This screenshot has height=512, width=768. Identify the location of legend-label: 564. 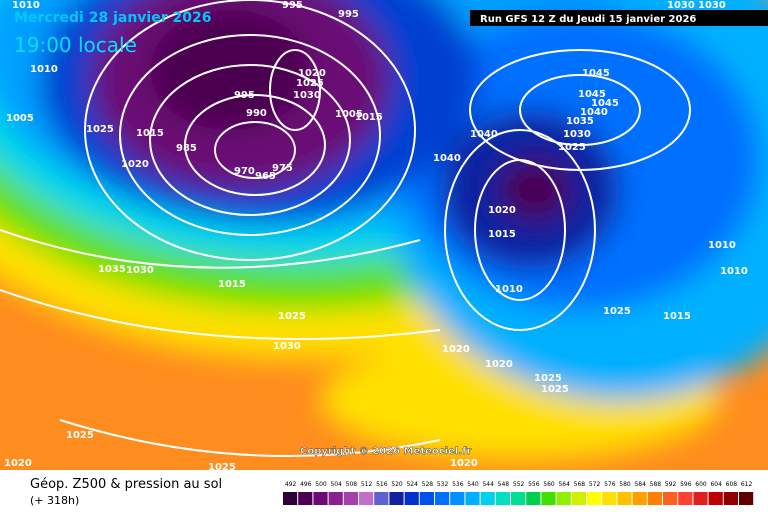
(564, 484).